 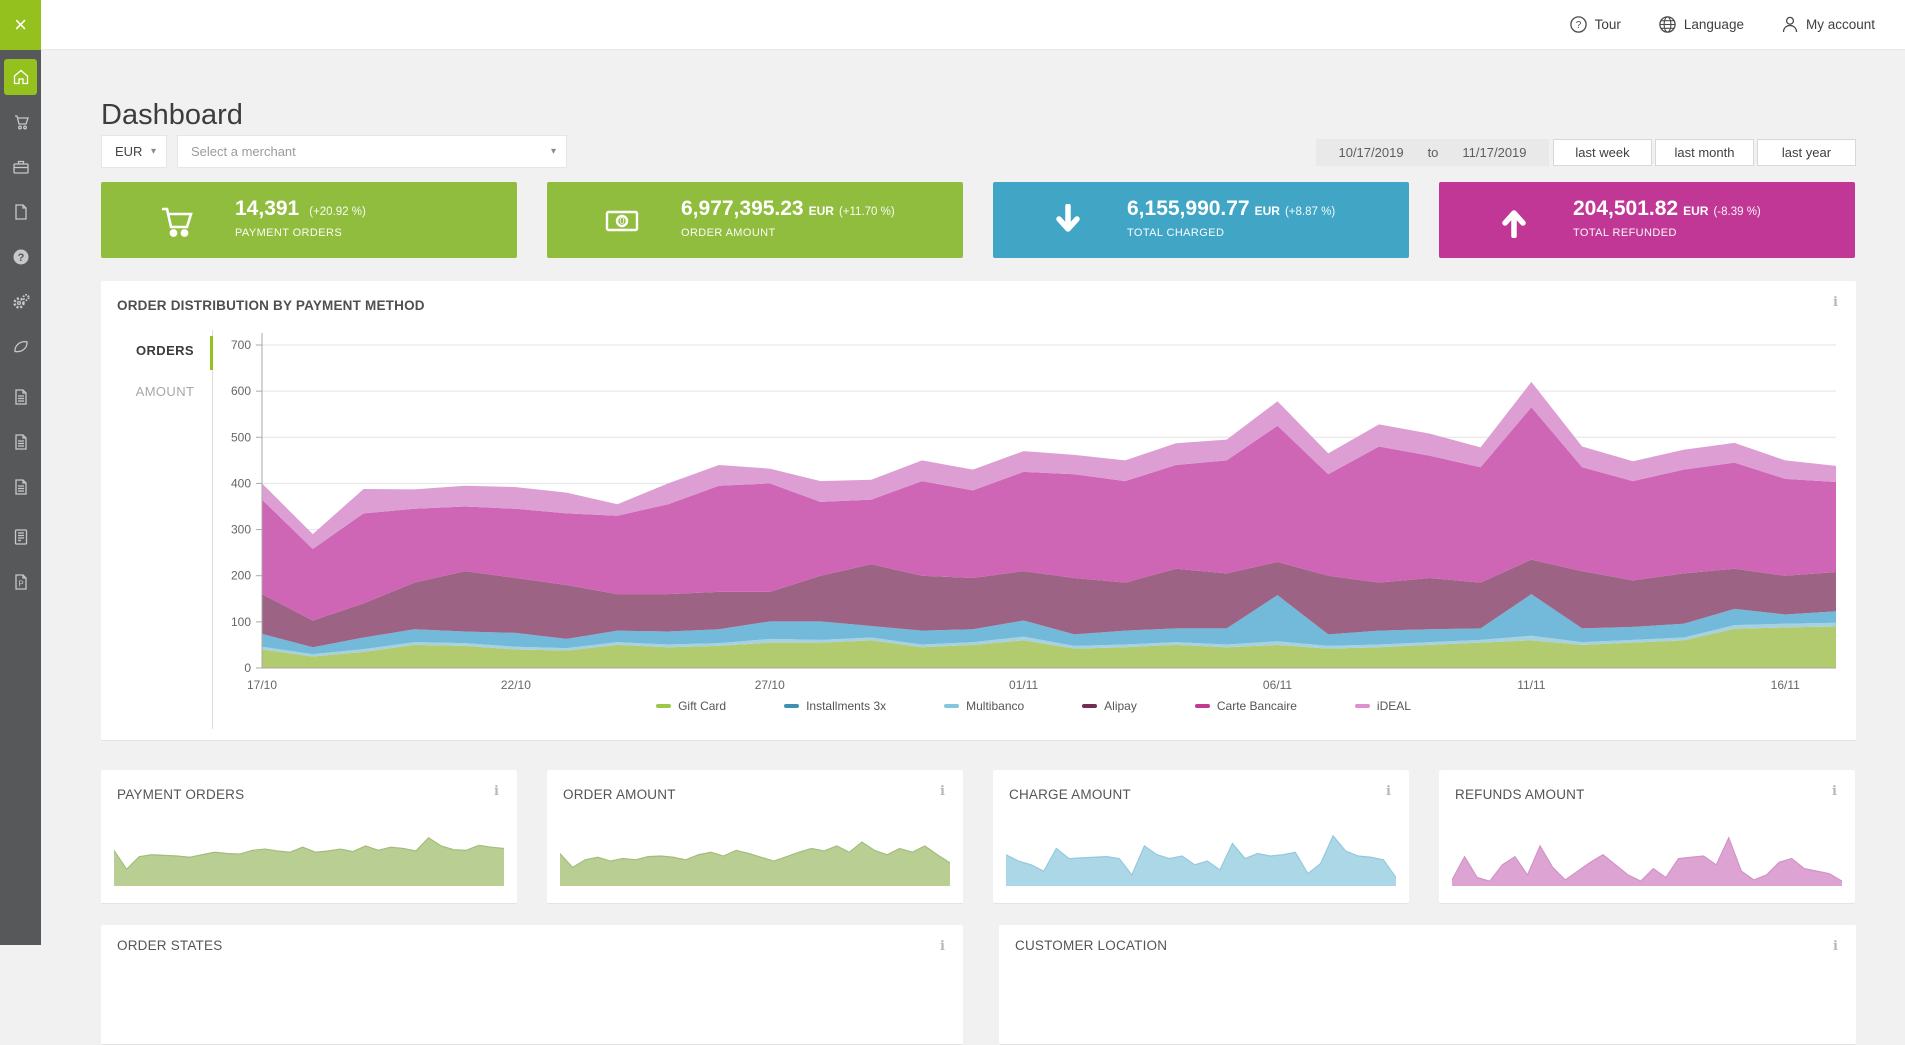 I want to click on legend-item: Installments 3x, so click(x=835, y=706).